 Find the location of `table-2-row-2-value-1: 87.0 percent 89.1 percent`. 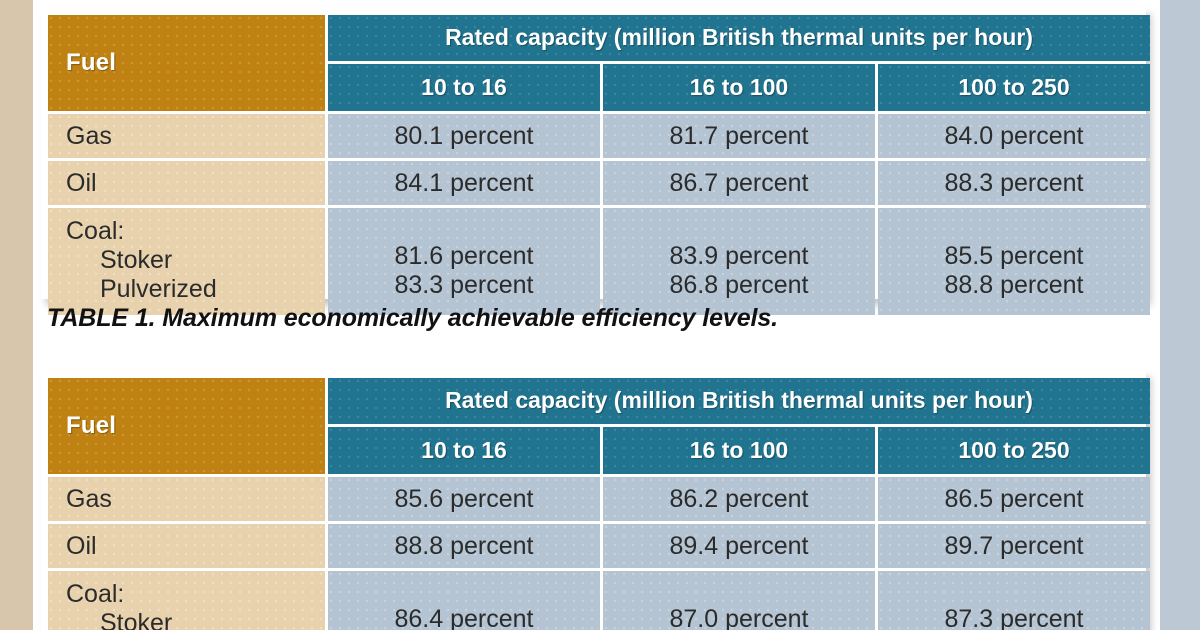

table-2-row-2-value-1: 87.0 percent 89.1 percent is located at coordinates (739, 600).